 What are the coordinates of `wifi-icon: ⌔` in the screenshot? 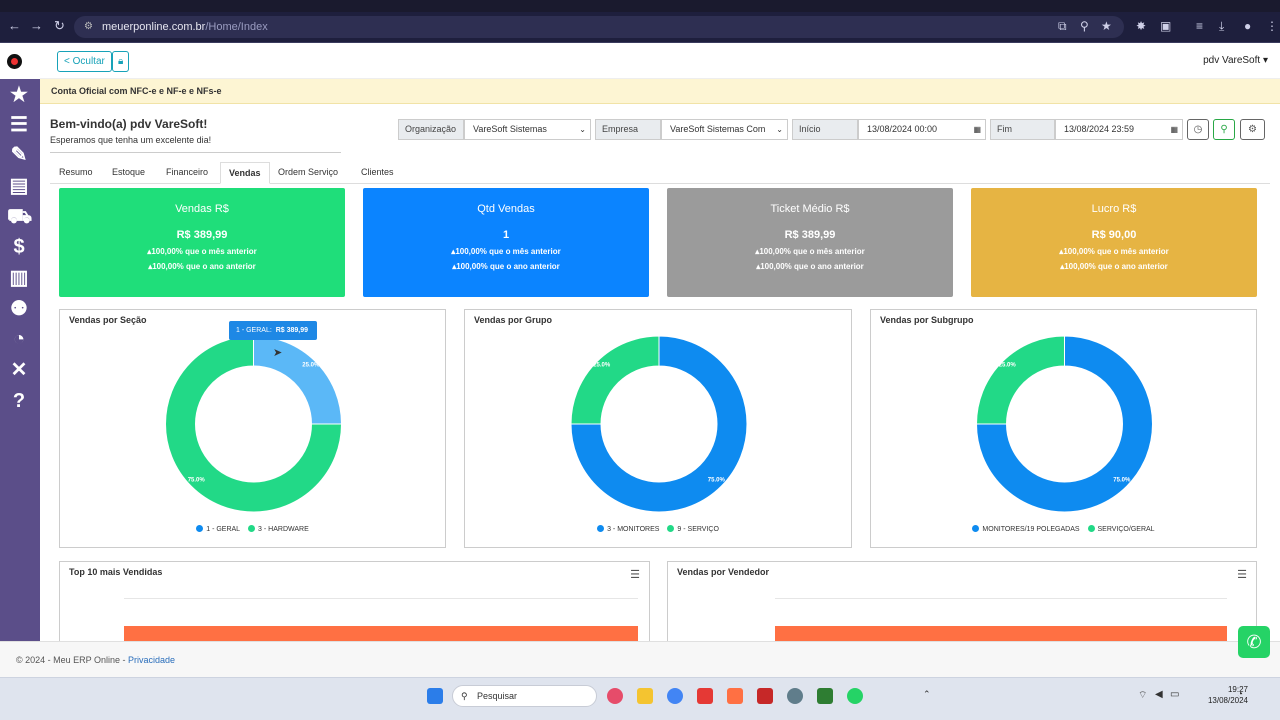 It's located at (1143, 695).